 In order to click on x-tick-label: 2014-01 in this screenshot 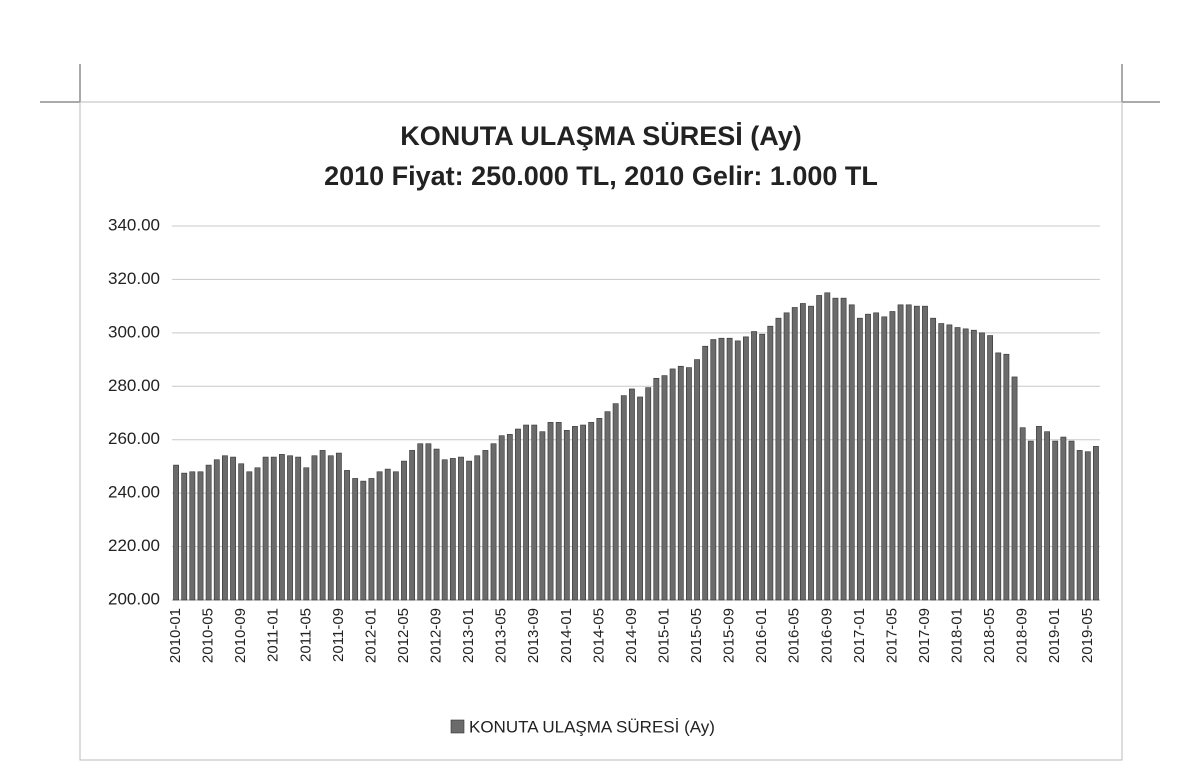, I will do `click(566, 635)`.